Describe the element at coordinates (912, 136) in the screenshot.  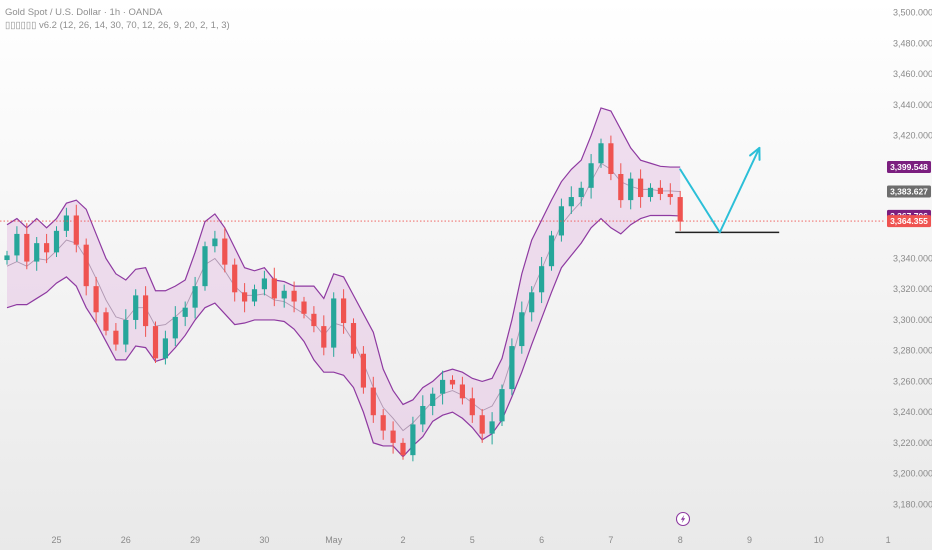
I see `y-tick-label: 3,420.000` at that location.